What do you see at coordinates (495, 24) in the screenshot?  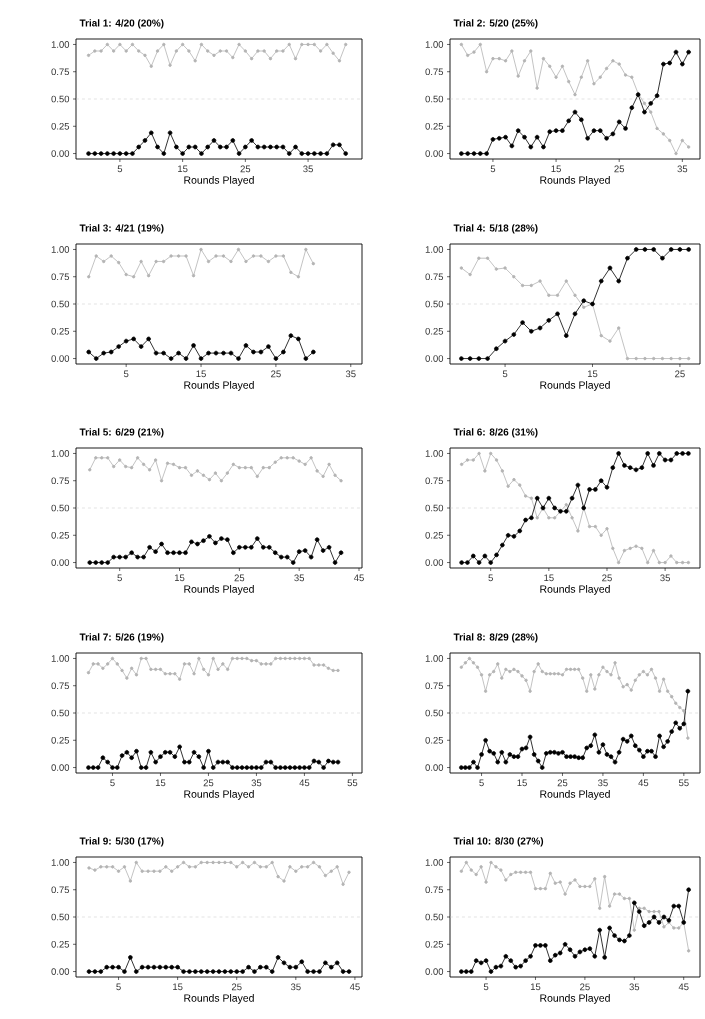 I see `chart-title: Trial 2: 5/20 (25%)` at bounding box center [495, 24].